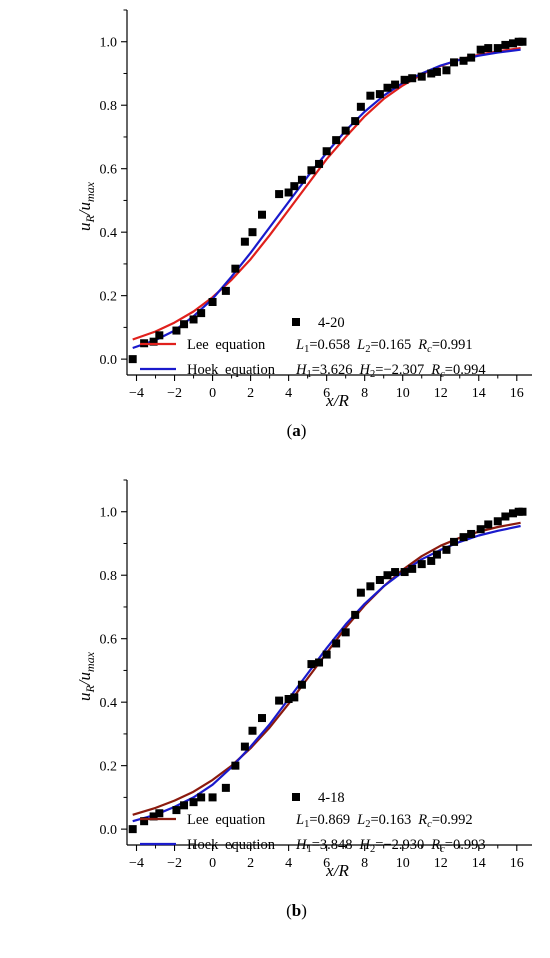 The width and height of the screenshot is (550, 958). I want to click on x-tick-label: 4, so click(288, 393).